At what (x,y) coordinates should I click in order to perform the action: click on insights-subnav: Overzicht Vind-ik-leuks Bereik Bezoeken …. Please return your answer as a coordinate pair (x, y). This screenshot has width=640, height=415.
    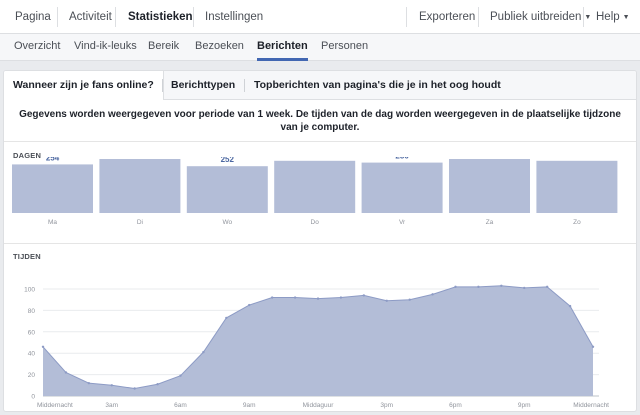
    Looking at the image, I should click on (320, 47).